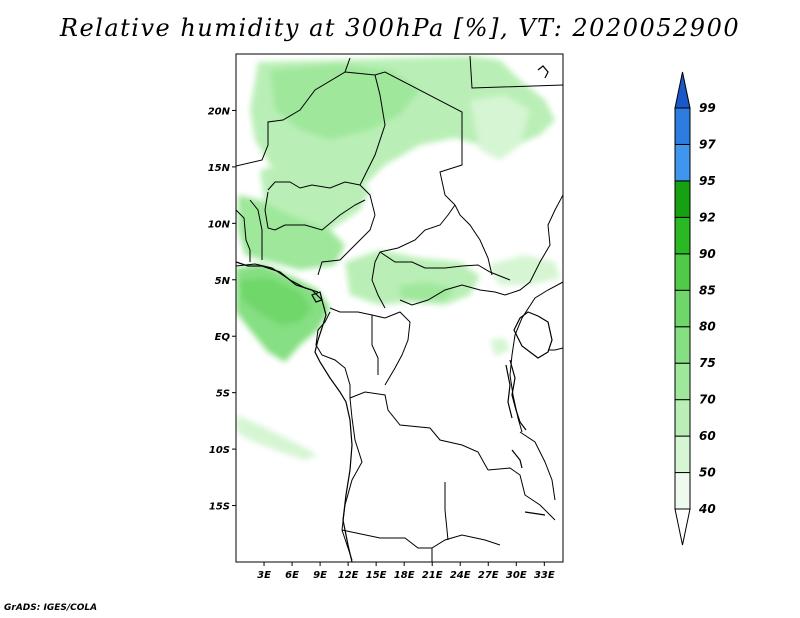 The image size is (800, 618). Describe the element at coordinates (707, 144) in the screenshot. I see `colorbar-level-label: 97` at that location.